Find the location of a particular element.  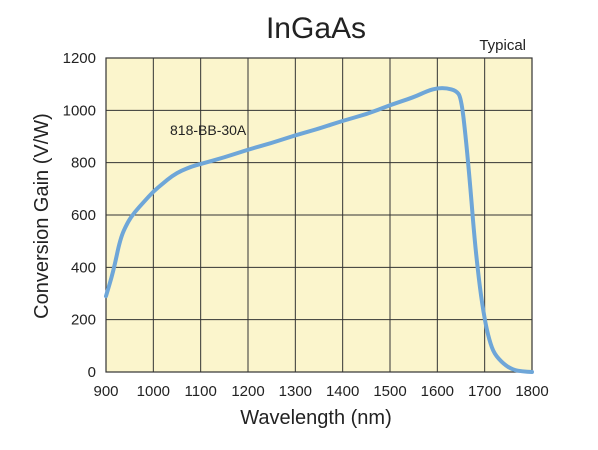

x-tick-label: 1100 is located at coordinates (201, 391).